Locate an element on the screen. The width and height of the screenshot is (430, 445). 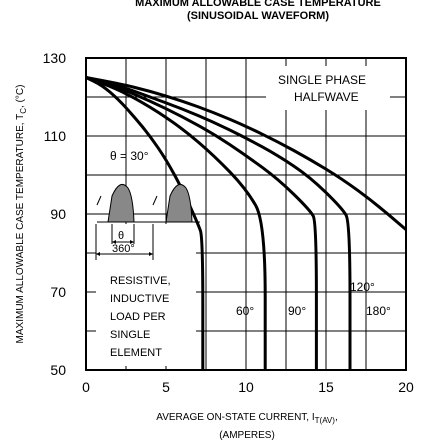
x-tick-label: 15 is located at coordinates (326, 387).